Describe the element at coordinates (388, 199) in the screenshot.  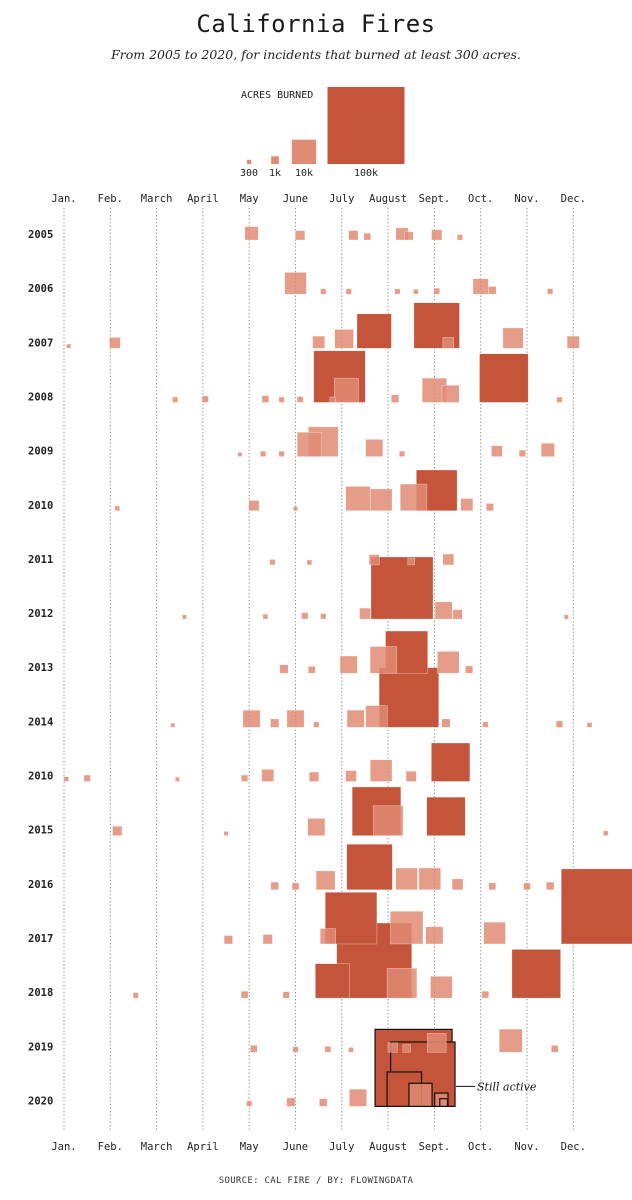
I see `month-label-top: August` at that location.